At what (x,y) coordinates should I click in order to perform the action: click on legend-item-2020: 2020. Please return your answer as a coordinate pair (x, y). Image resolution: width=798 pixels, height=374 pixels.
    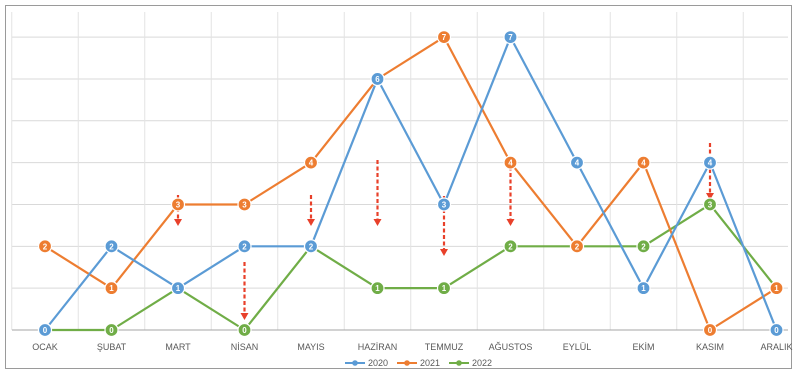
    Looking at the image, I should click on (366, 363).